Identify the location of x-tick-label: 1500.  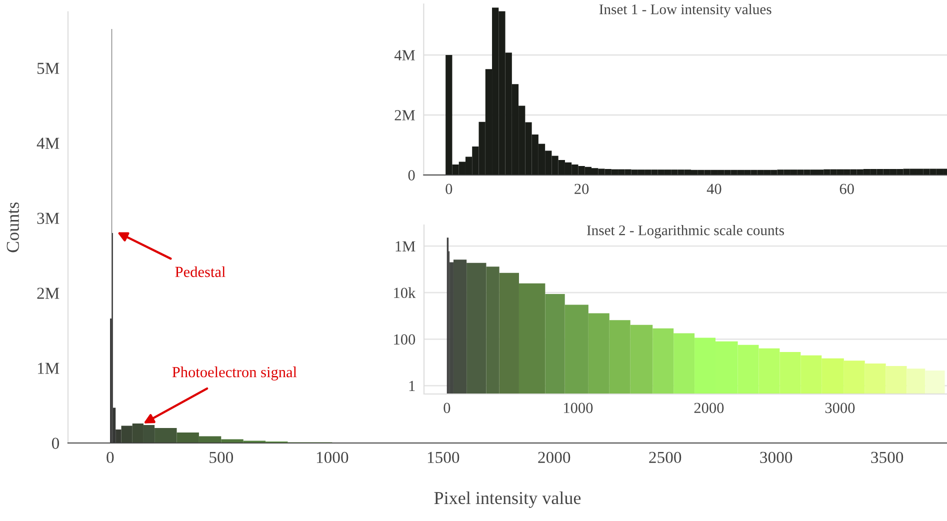
(444, 458).